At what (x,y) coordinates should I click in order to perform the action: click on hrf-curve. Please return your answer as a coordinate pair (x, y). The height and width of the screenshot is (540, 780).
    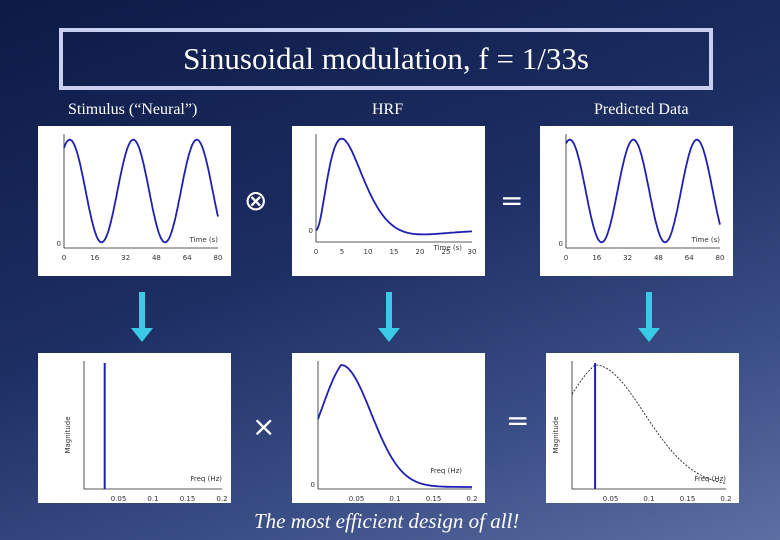
    Looking at the image, I should click on (393, 186).